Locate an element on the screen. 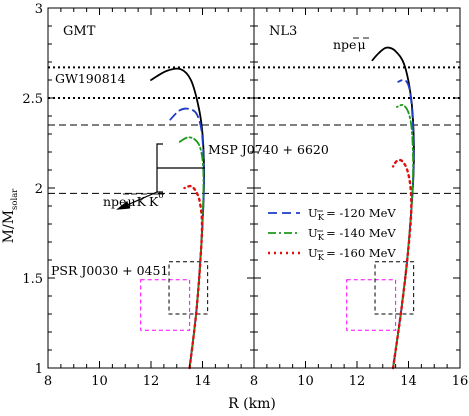 The image size is (469, 416). gmt-npe-mu-kaon-annotation: npeμK K0 is located at coordinates (133, 200).